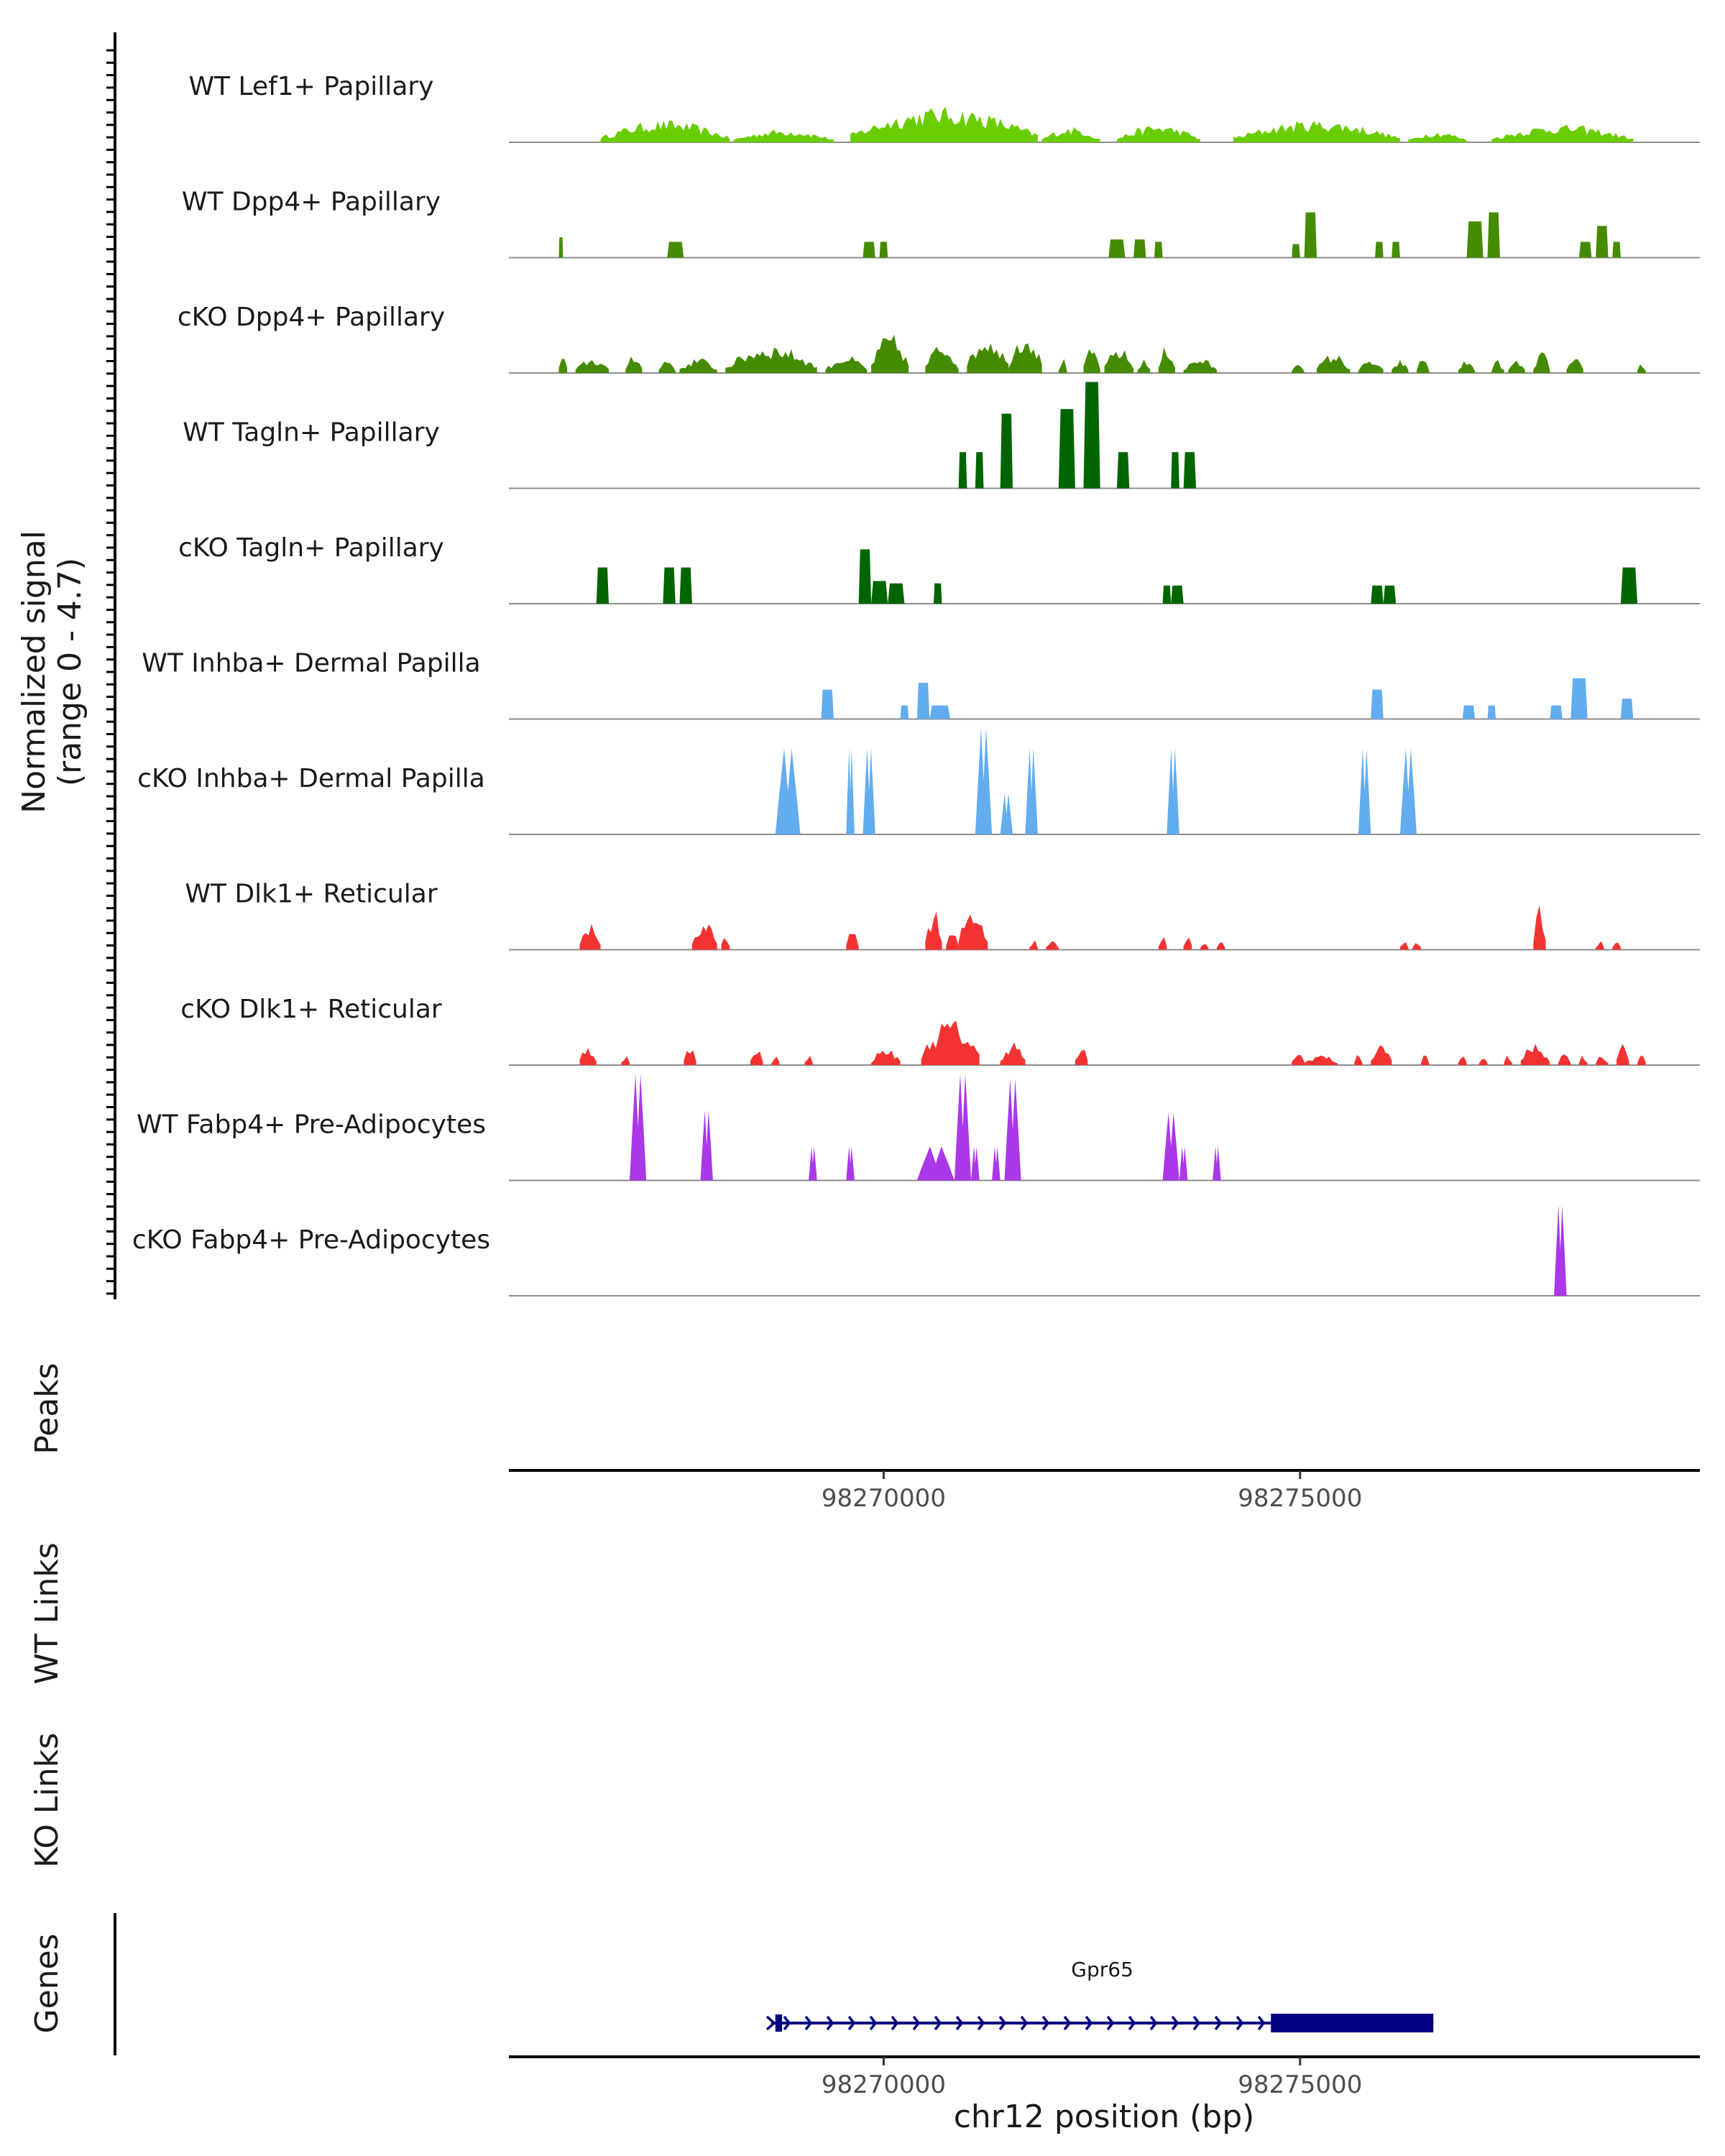  I want to click on track-label: cKO Tagln+ Papillary, so click(311, 548).